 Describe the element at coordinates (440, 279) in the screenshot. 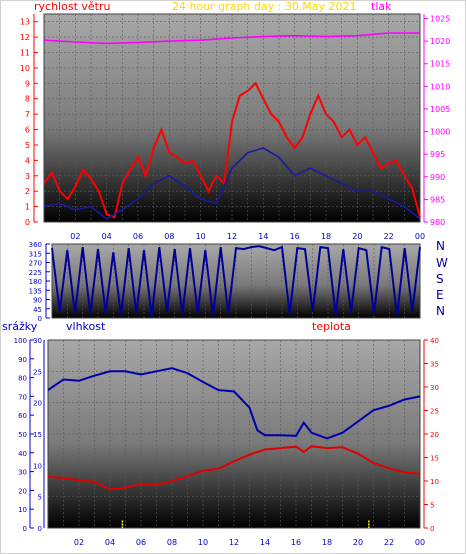

I see `compass-s: S` at that location.